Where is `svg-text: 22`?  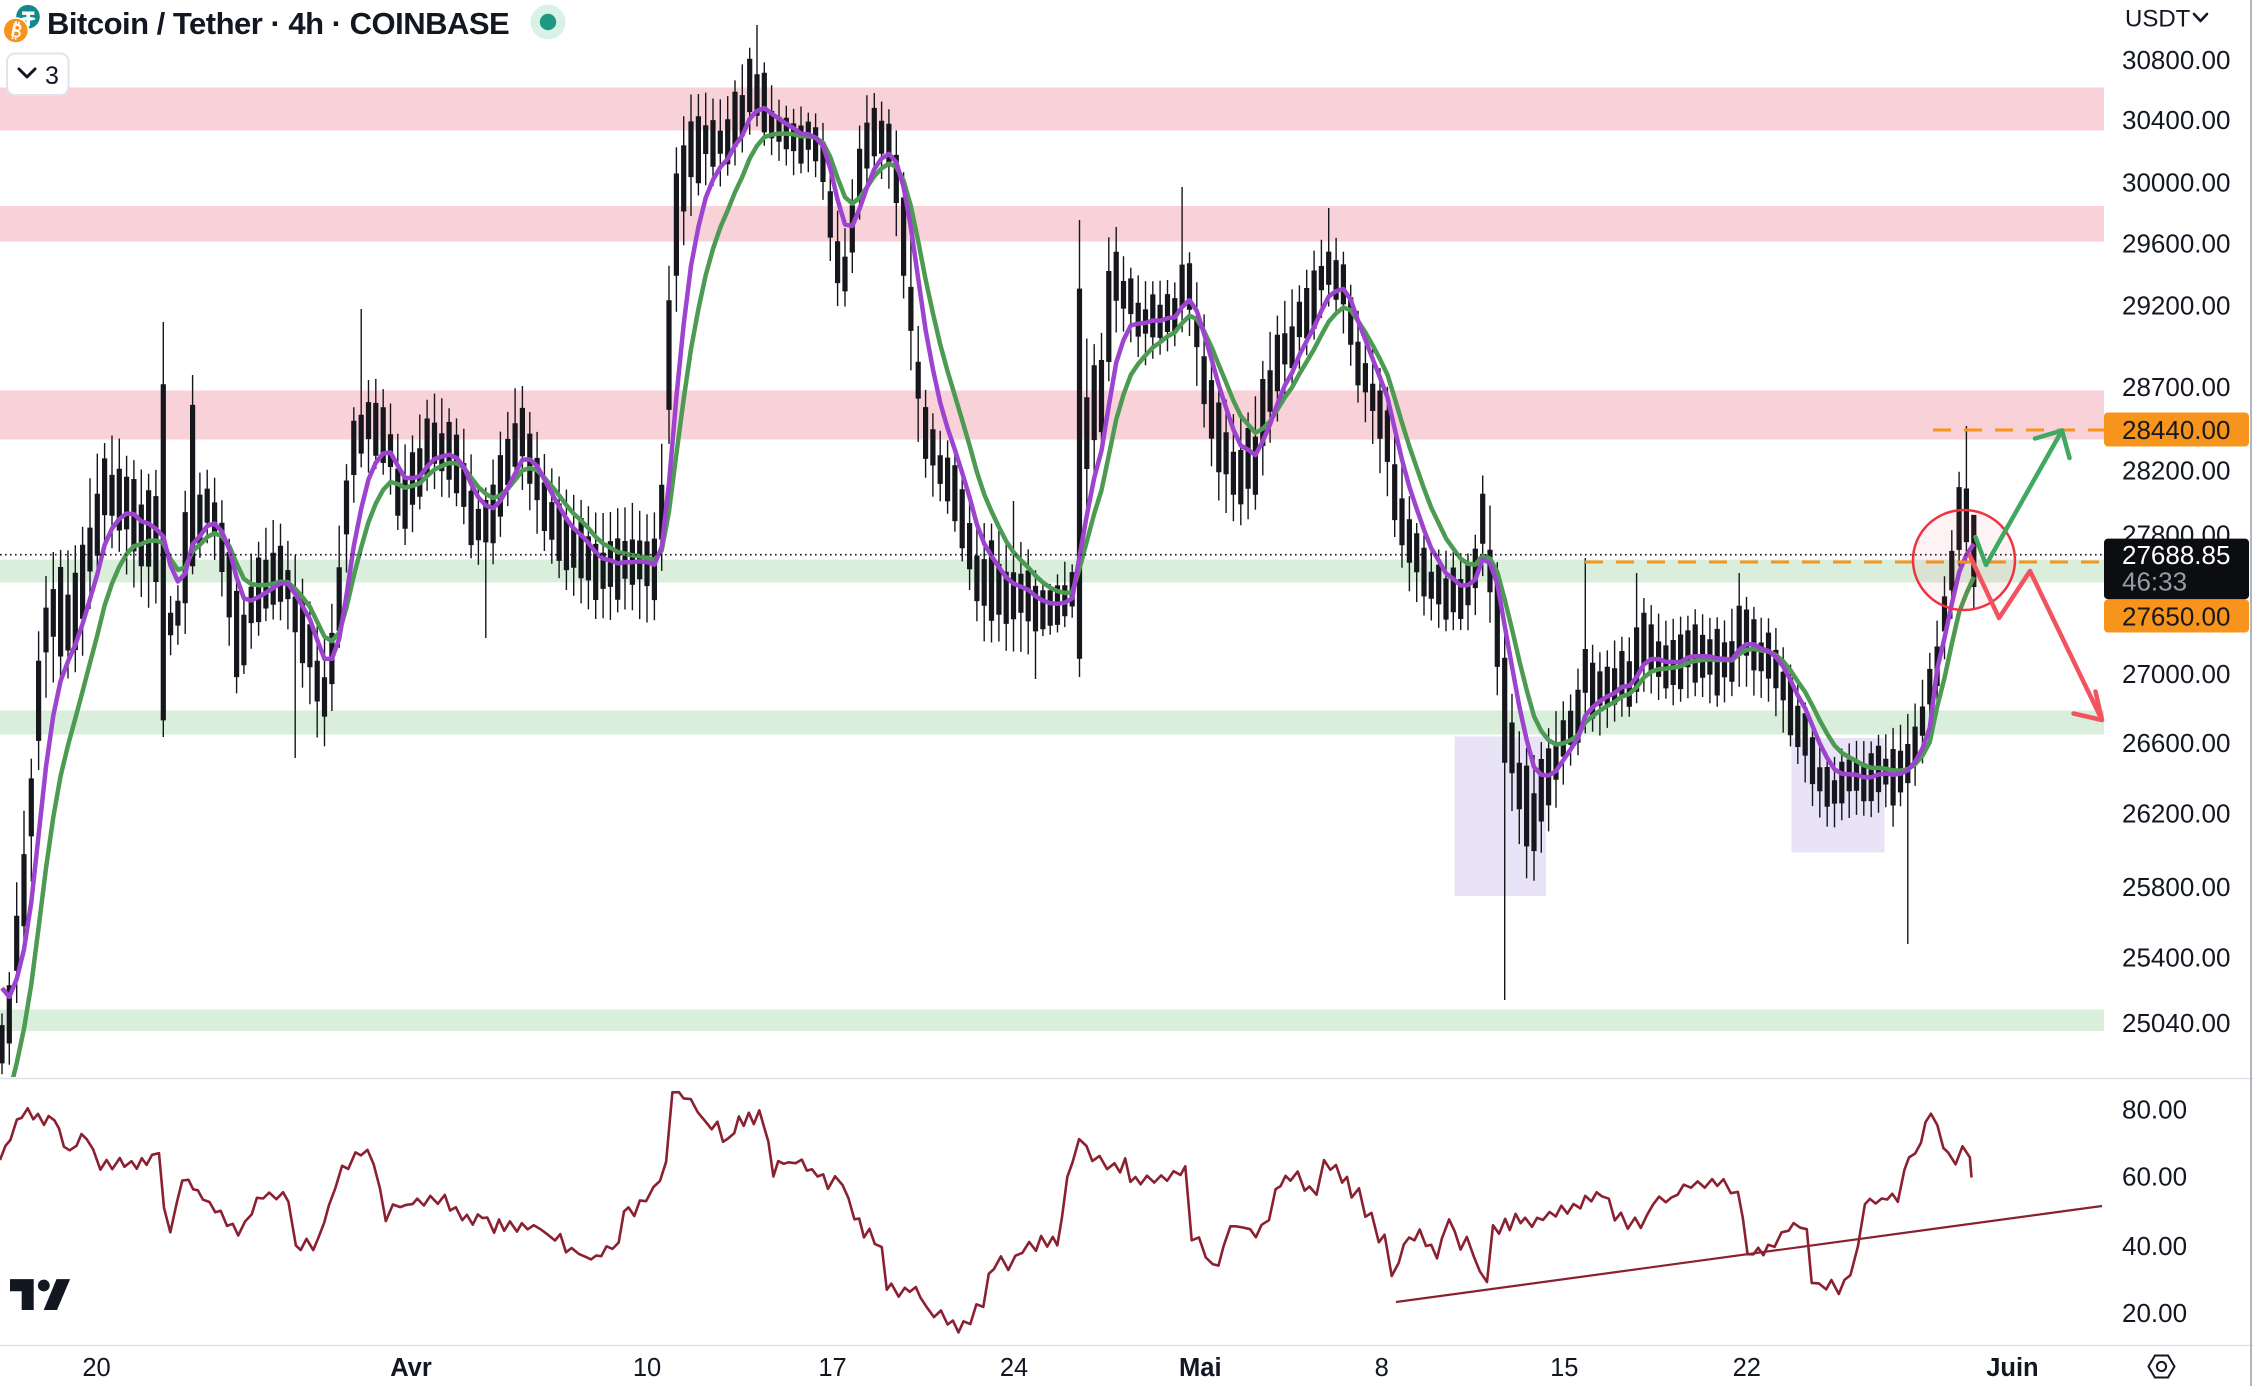
svg-text: 22 is located at coordinates (1747, 1368).